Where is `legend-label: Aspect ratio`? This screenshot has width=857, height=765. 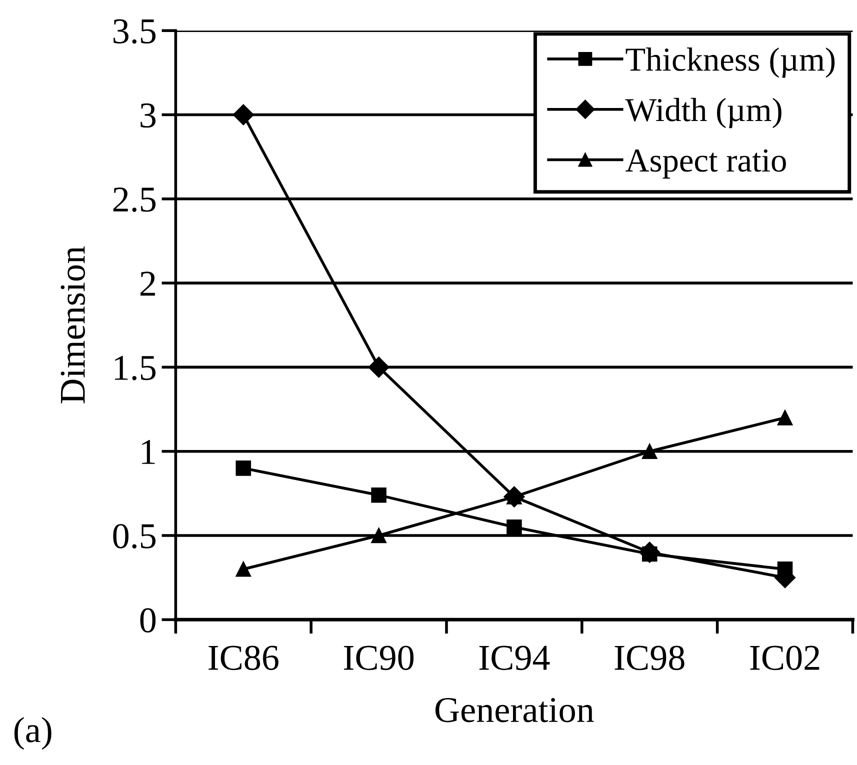 legend-label: Aspect ratio is located at coordinates (706, 164).